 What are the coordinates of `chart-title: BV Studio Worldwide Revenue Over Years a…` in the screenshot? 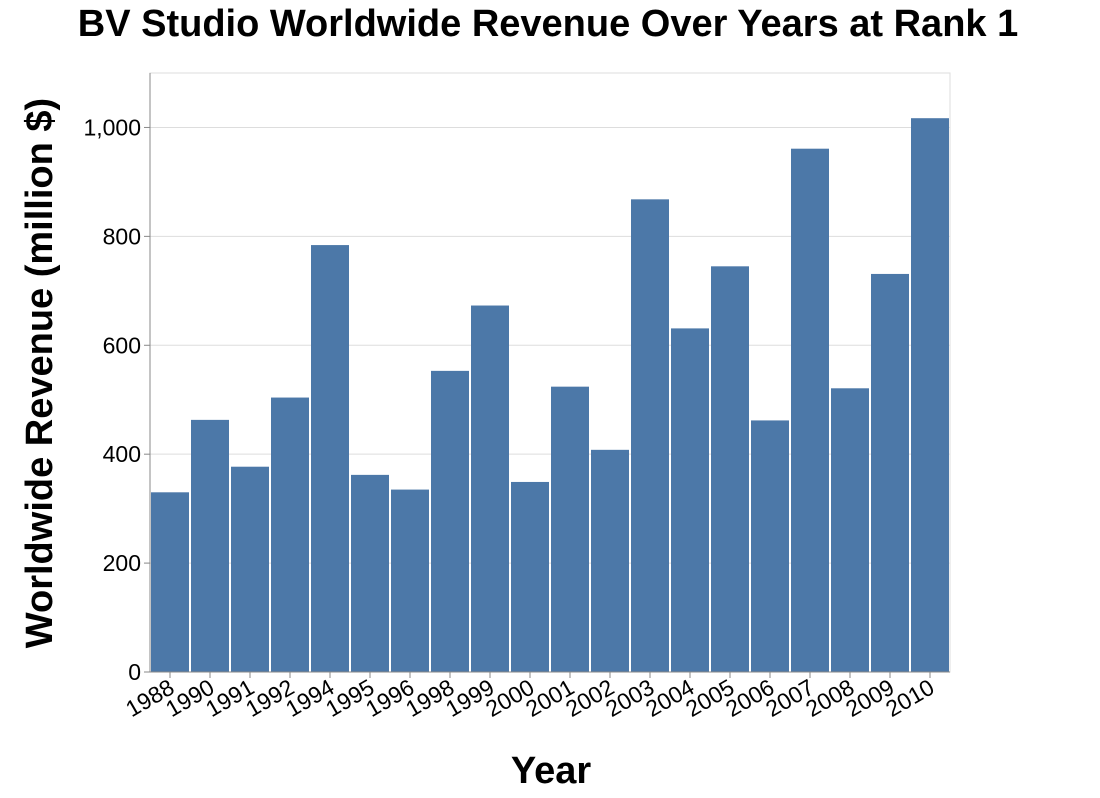 It's located at (548, 24).